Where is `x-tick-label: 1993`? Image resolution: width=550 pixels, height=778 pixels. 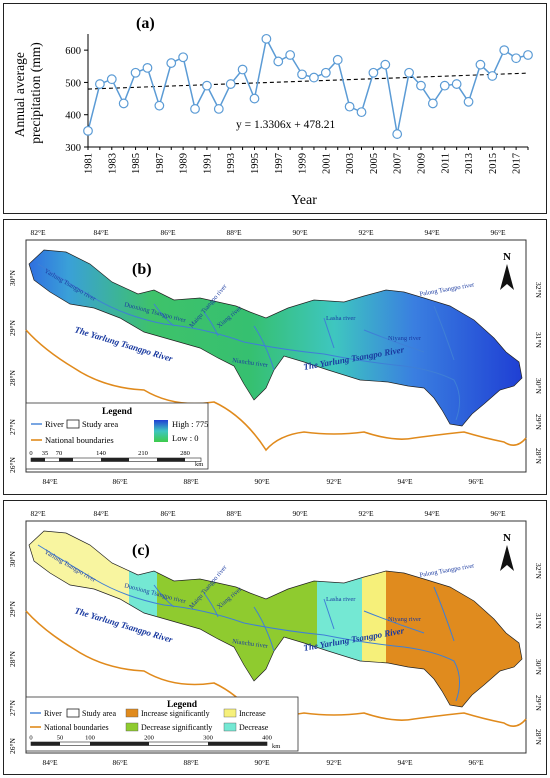
x-tick-label: 1993 is located at coordinates (231, 163).